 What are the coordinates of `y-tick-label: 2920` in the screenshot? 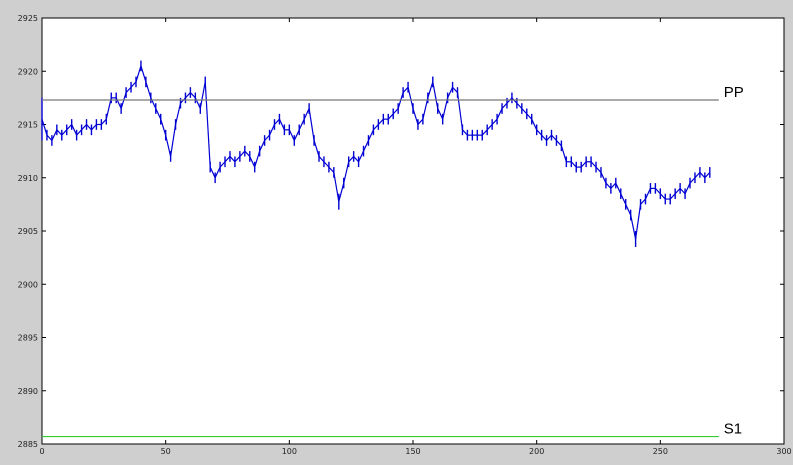 It's located at (28, 71).